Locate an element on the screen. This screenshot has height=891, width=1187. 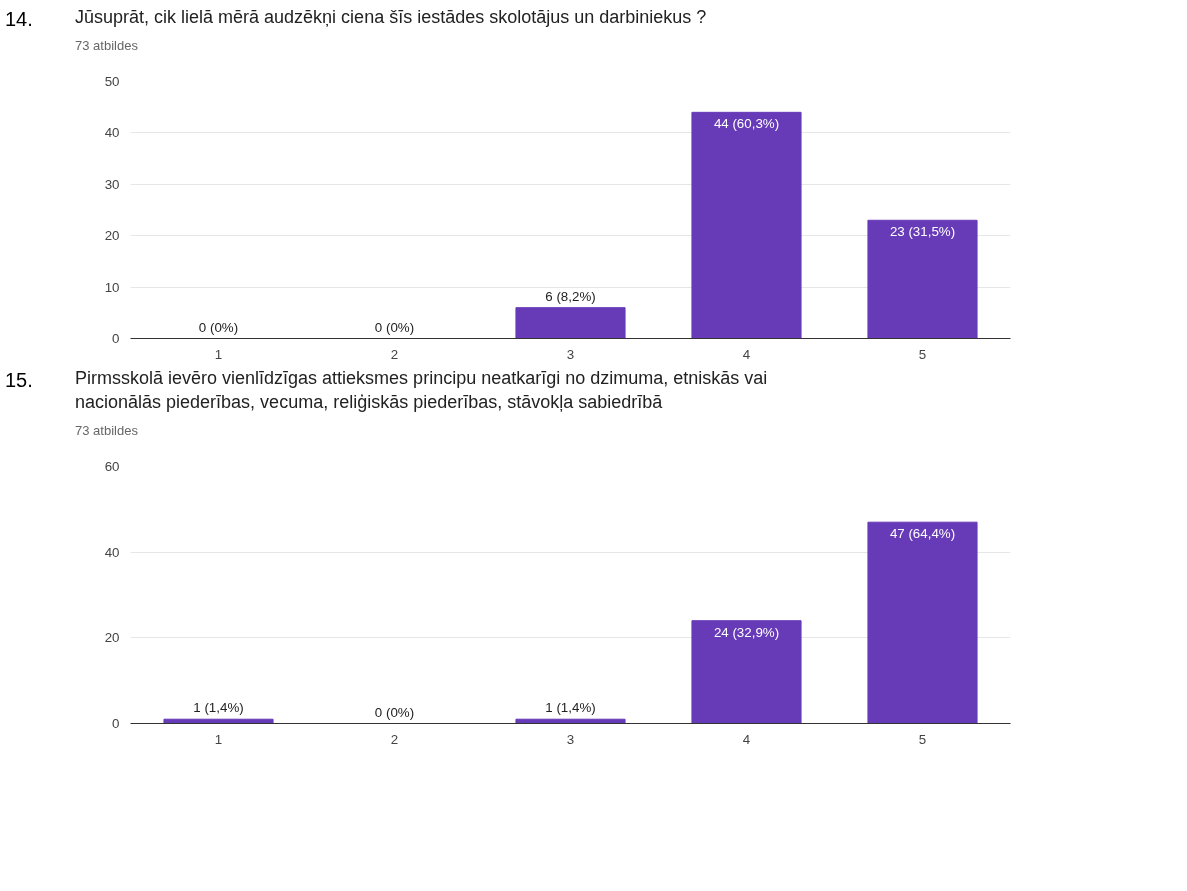
data-label: 47 (64,4%) is located at coordinates (922, 534).